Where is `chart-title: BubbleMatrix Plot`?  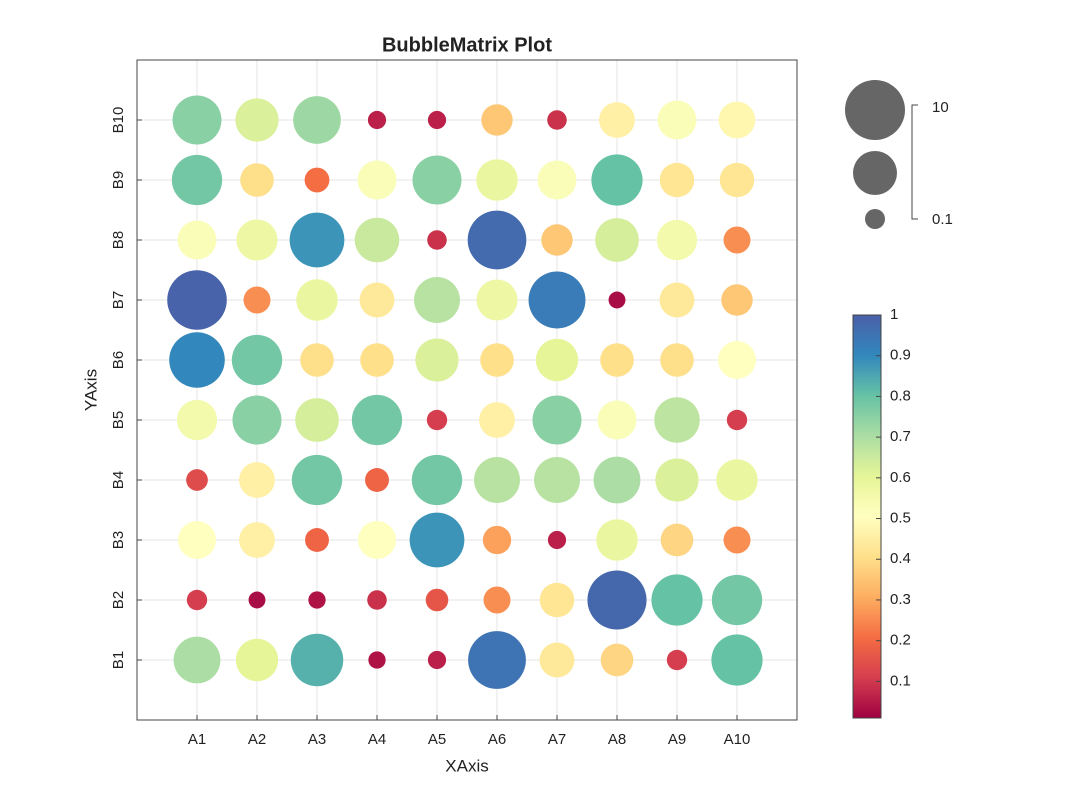 chart-title: BubbleMatrix Plot is located at coordinates (467, 45).